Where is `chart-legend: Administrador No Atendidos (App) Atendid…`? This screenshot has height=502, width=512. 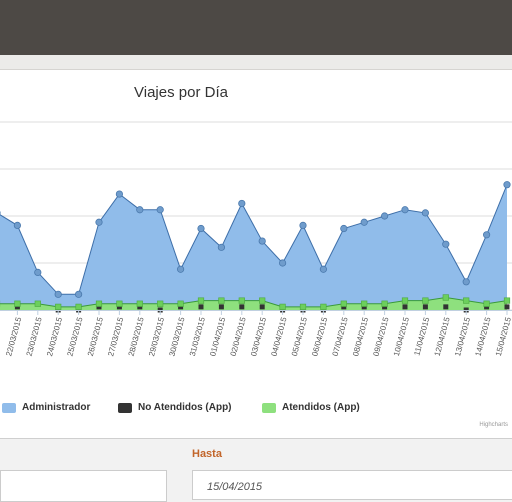 chart-legend: Administrador No Atendidos (App) Atendid… is located at coordinates (256, 412).